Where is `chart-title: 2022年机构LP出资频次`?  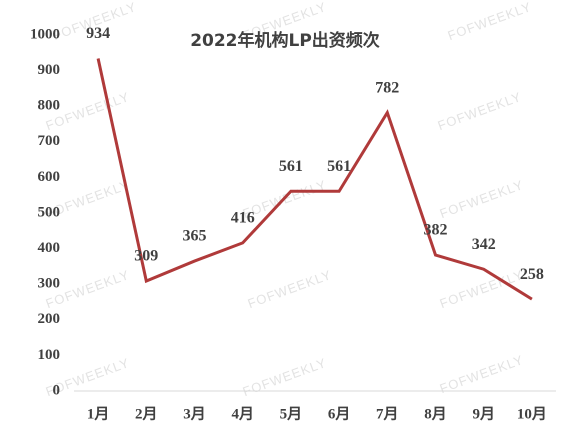
chart-title: 2022年机构LP出资频次 is located at coordinates (285, 40).